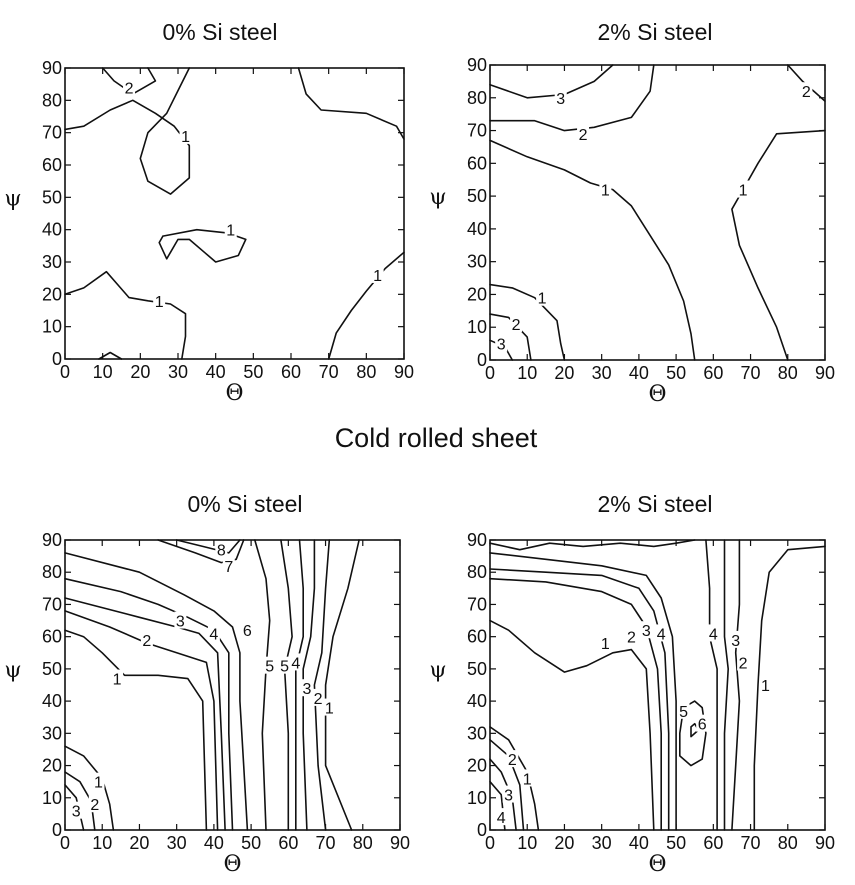 Image resolution: width=855 pixels, height=885 pixels. What do you see at coordinates (676, 843) in the screenshot?
I see `x-tick-label: 50` at bounding box center [676, 843].